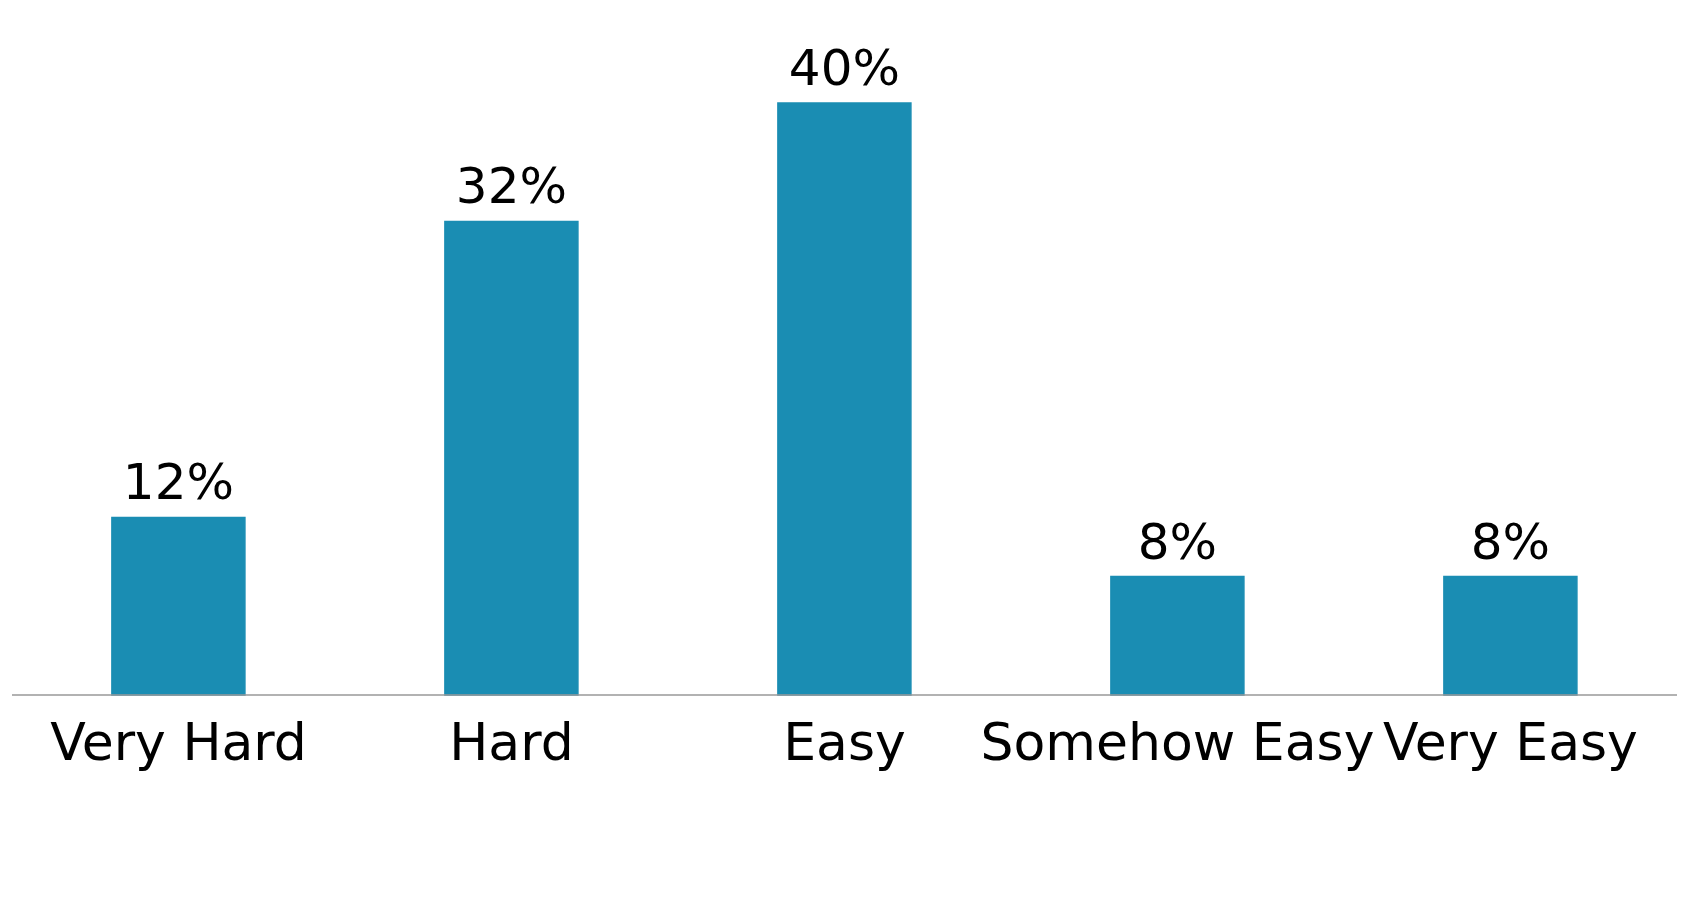  I want to click on x-tick-label: Hard, so click(511, 741).